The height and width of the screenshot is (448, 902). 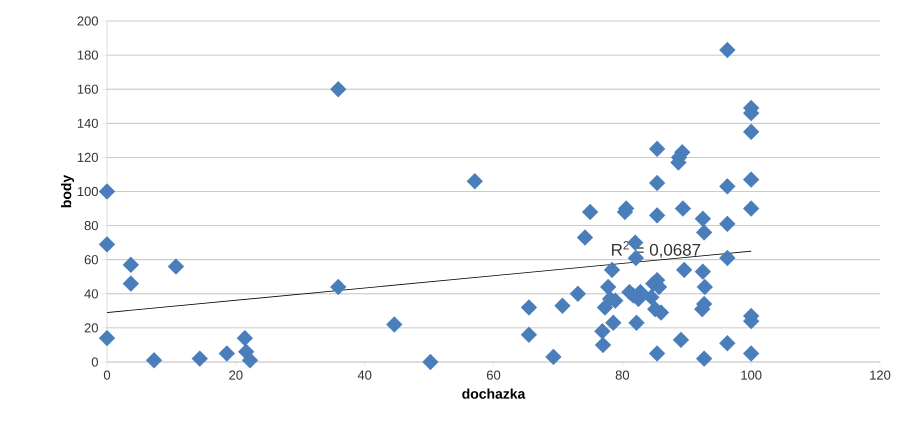 What do you see at coordinates (107, 375) in the screenshot?
I see `x-tick-label: 0` at bounding box center [107, 375].